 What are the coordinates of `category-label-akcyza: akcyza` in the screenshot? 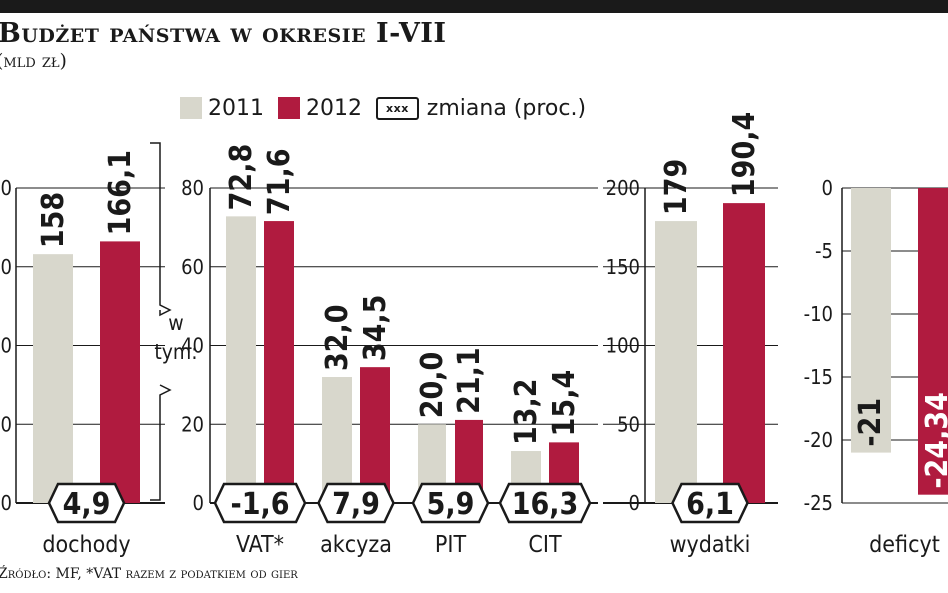 It's located at (356, 545).